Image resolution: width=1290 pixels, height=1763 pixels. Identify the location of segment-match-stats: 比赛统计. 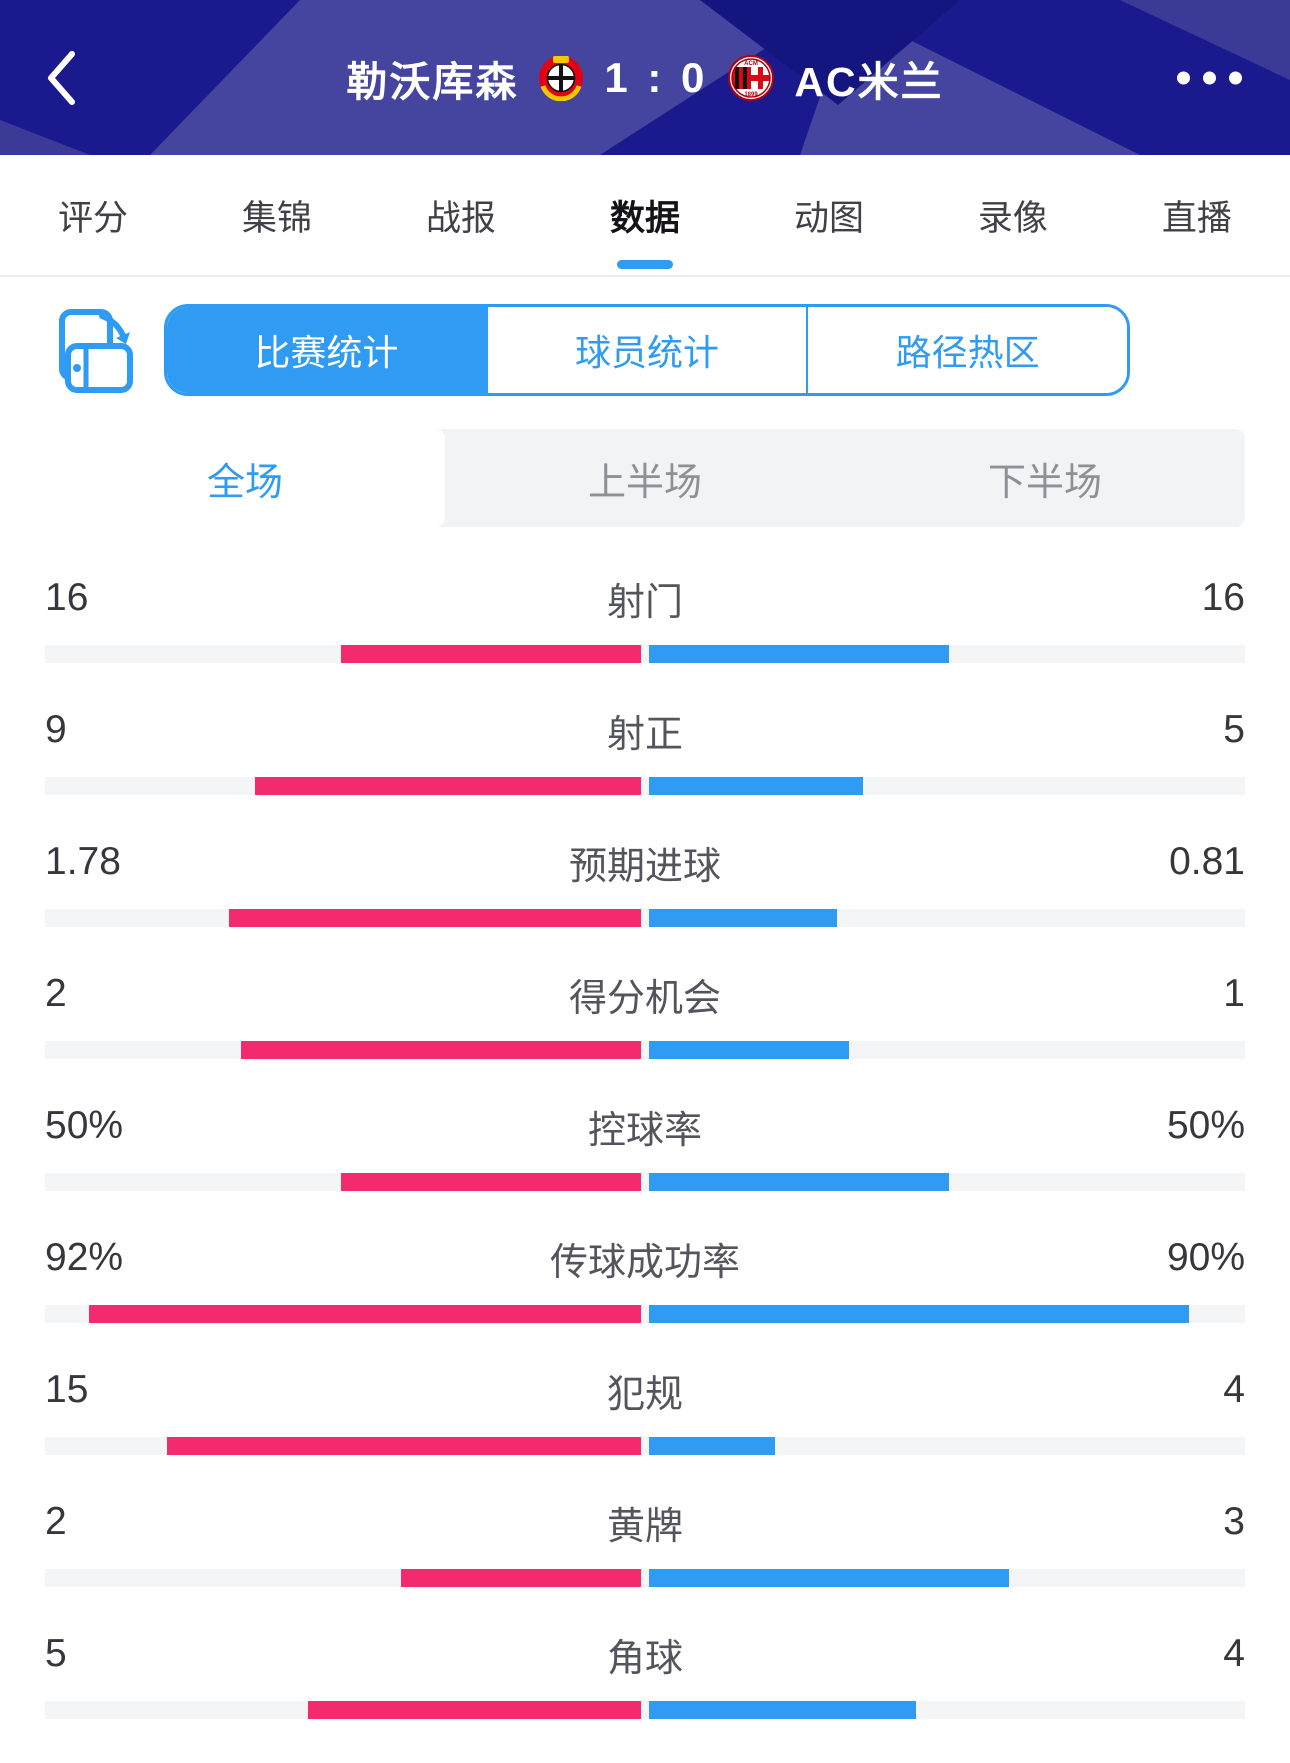
(326, 350).